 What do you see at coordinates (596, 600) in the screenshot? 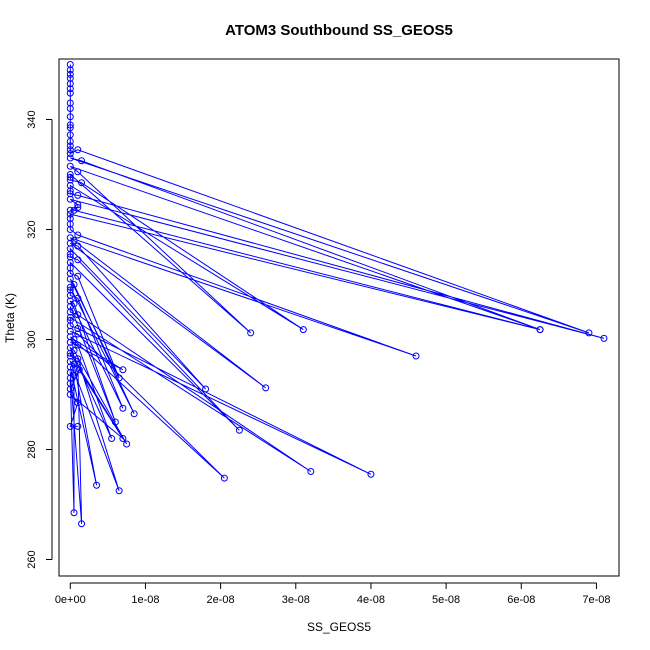
I see `x-tick-label: 7e-08` at bounding box center [596, 600].